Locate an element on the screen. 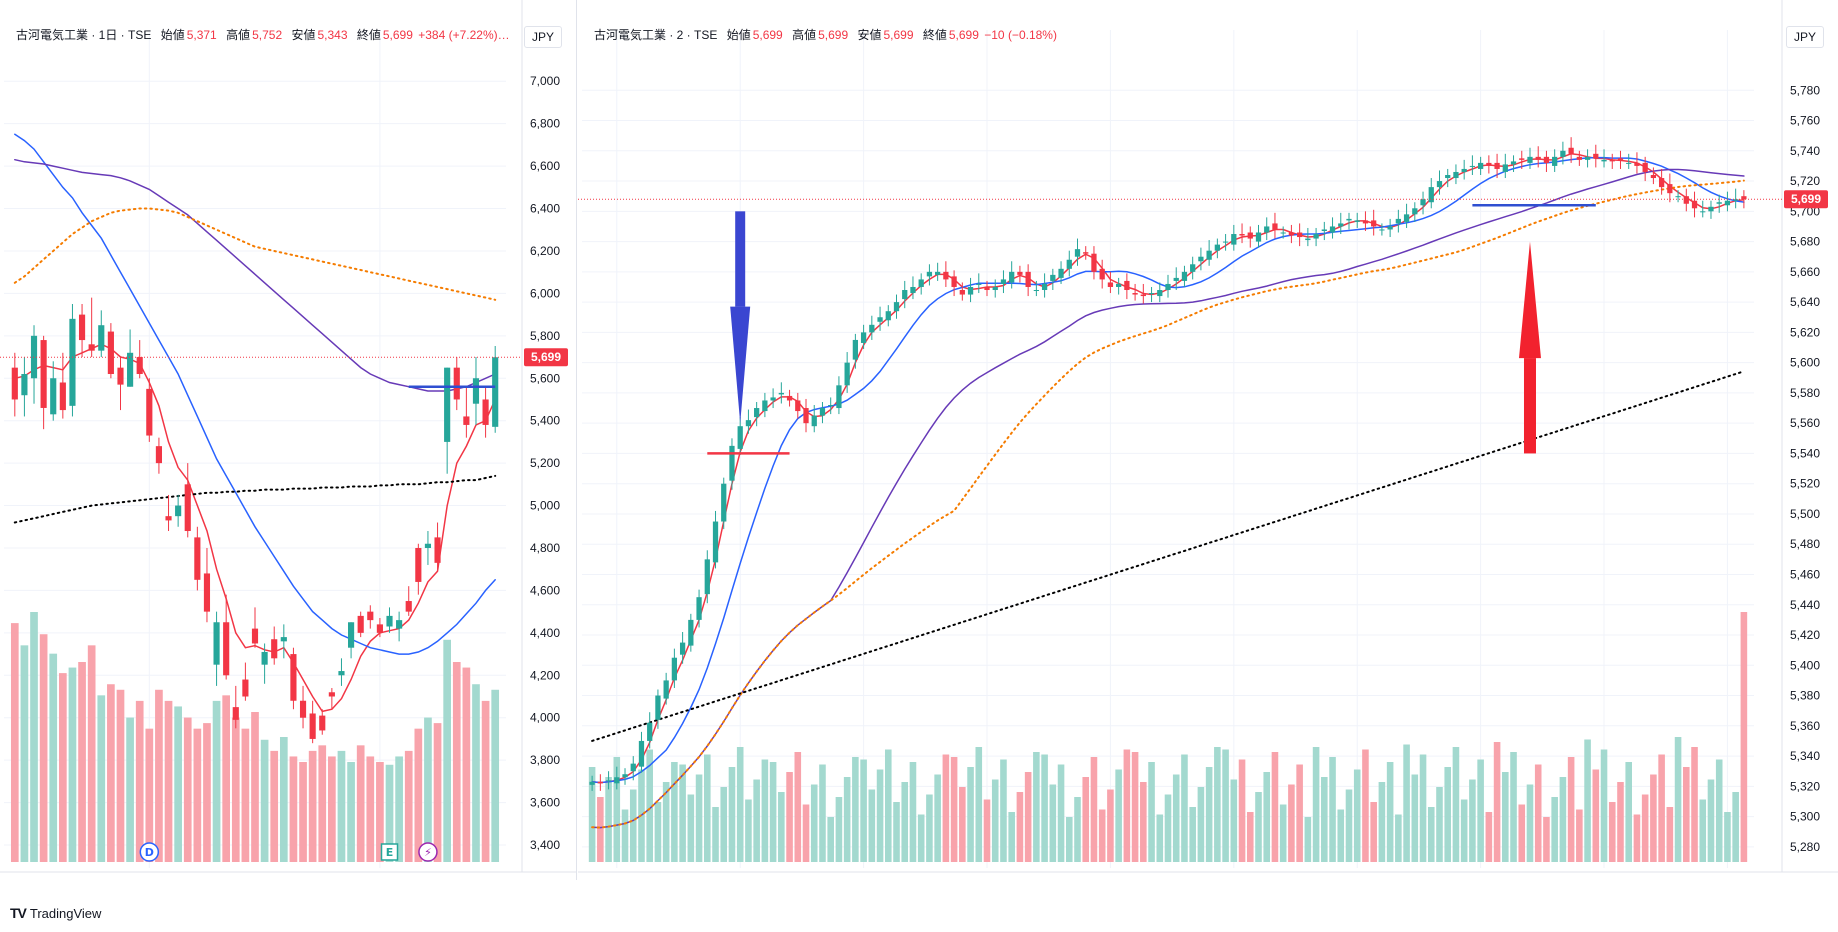 The width and height of the screenshot is (1838, 932). open-label: 始値 is located at coordinates (172, 35).